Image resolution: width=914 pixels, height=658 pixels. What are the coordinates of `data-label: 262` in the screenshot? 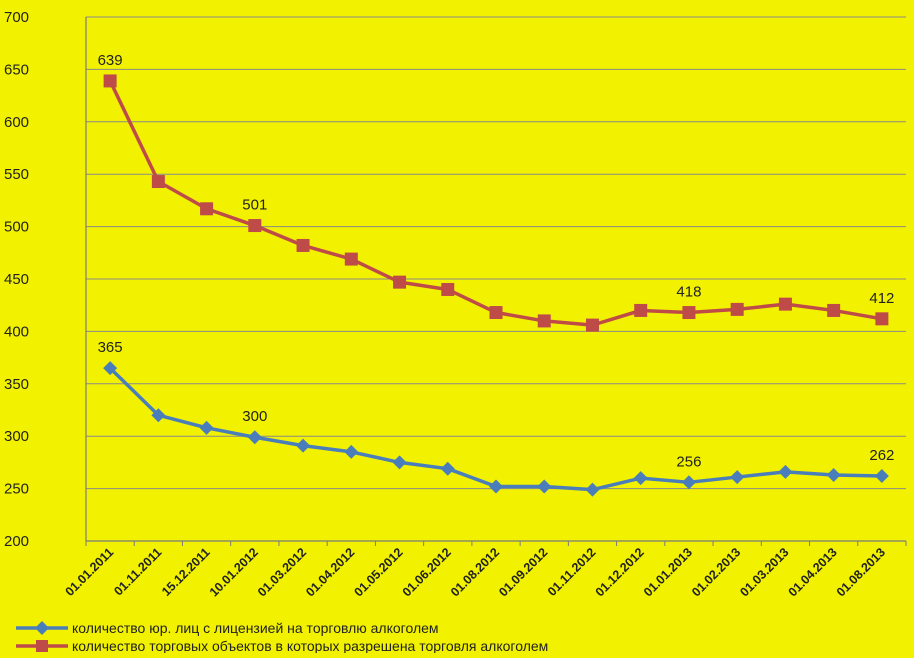 It's located at (881, 455).